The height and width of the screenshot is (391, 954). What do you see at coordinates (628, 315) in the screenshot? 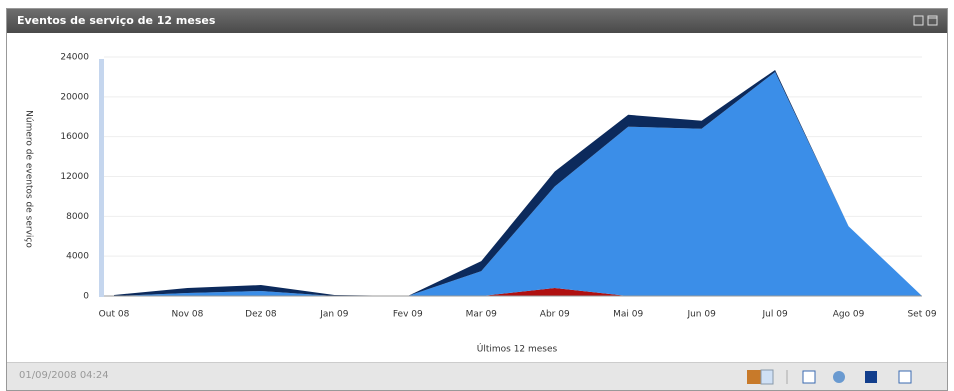
I see `x-tick-label: Mai 09` at bounding box center [628, 315].